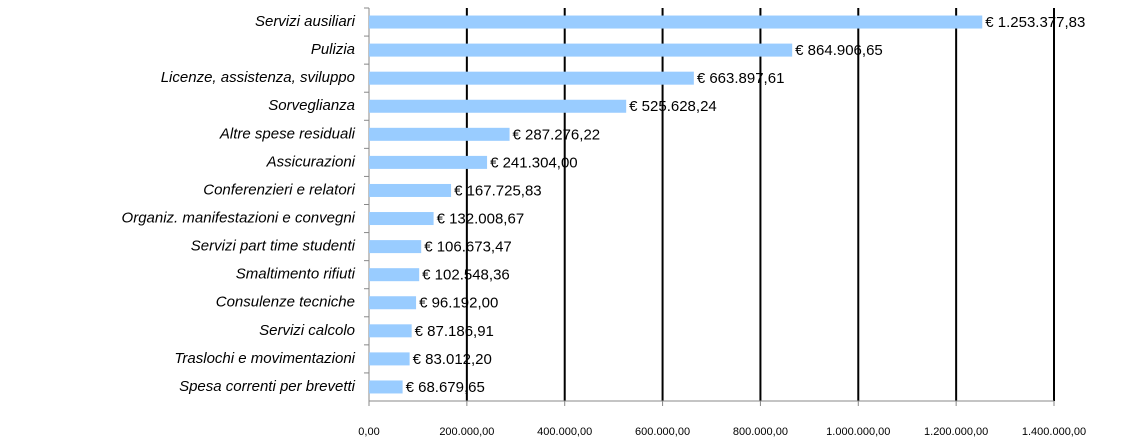 The width and height of the screenshot is (1143, 443). I want to click on value-label: € 87.186,91, so click(454, 331).